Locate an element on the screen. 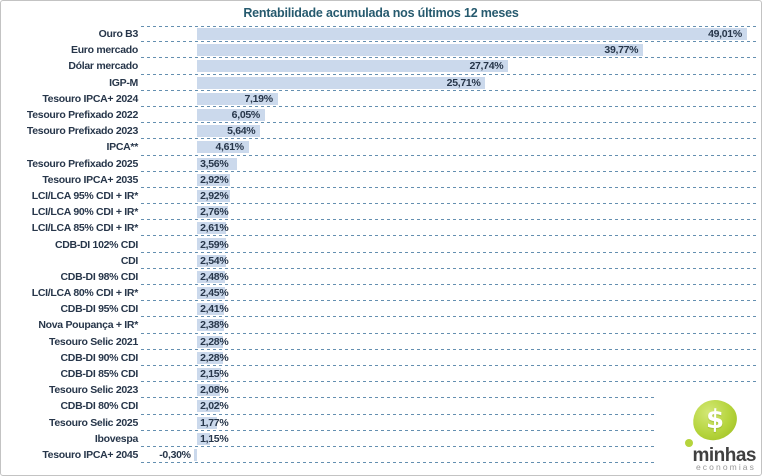 This screenshot has height=476, width=762. category-label: LCI/LCA 85% CDI + IR* is located at coordinates (85, 228).